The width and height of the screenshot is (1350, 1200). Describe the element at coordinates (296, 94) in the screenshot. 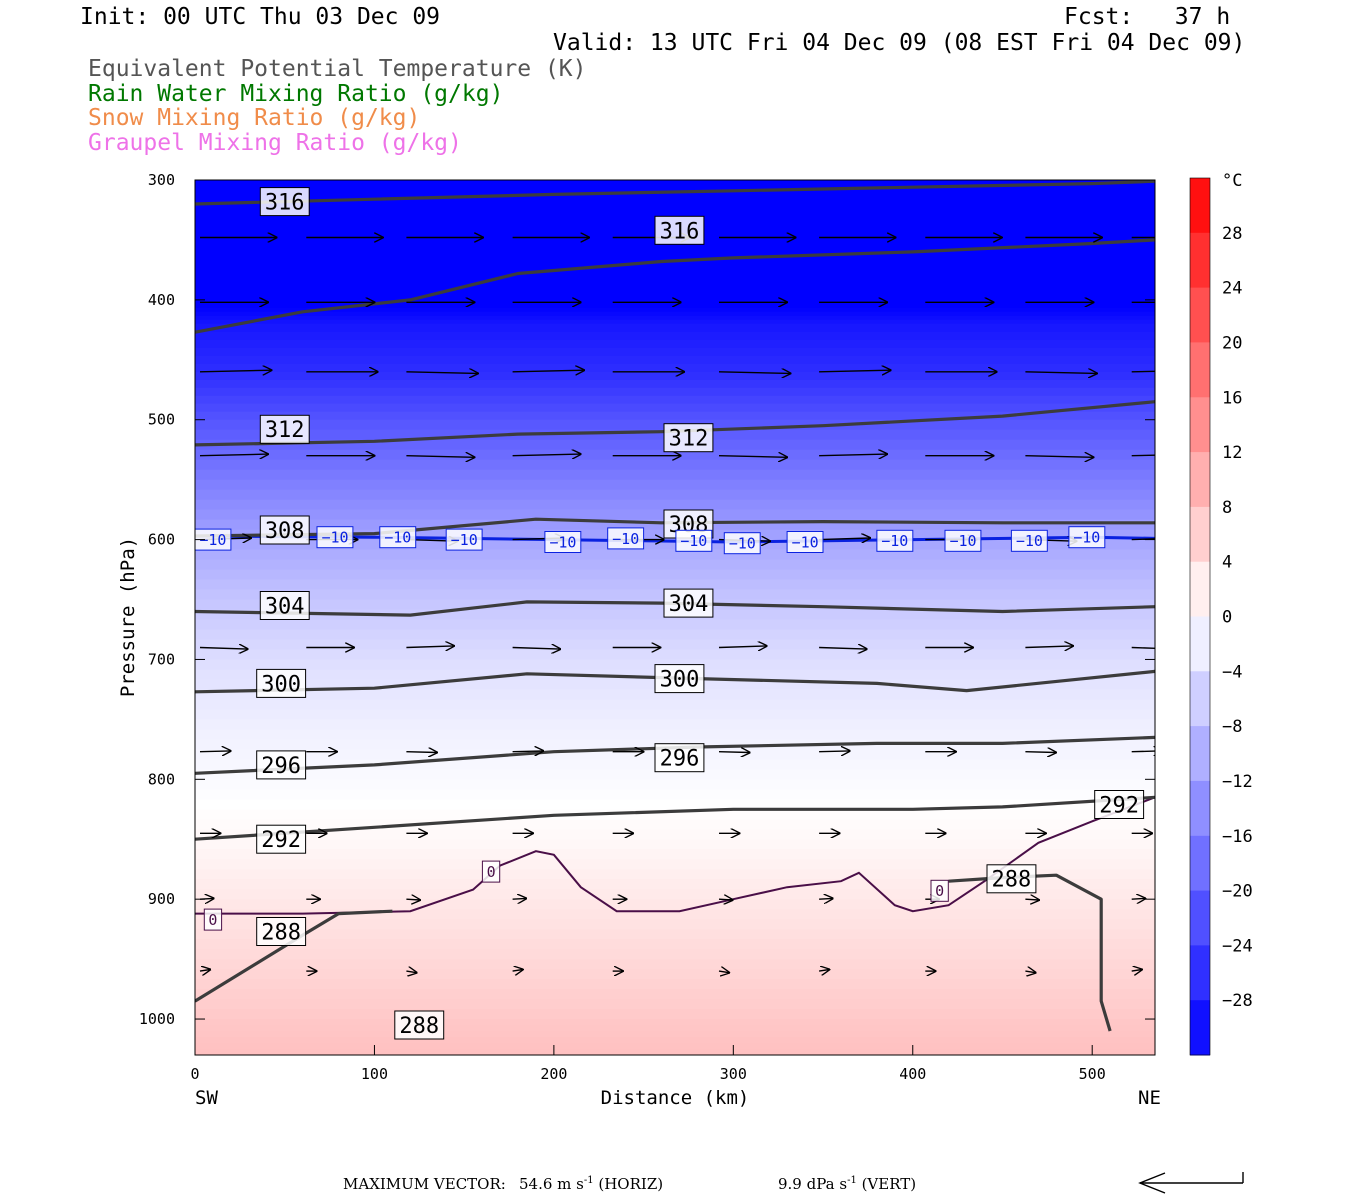

I see `field-label-rain: Rain Water Mixing Ratio (g/kg)` at that location.